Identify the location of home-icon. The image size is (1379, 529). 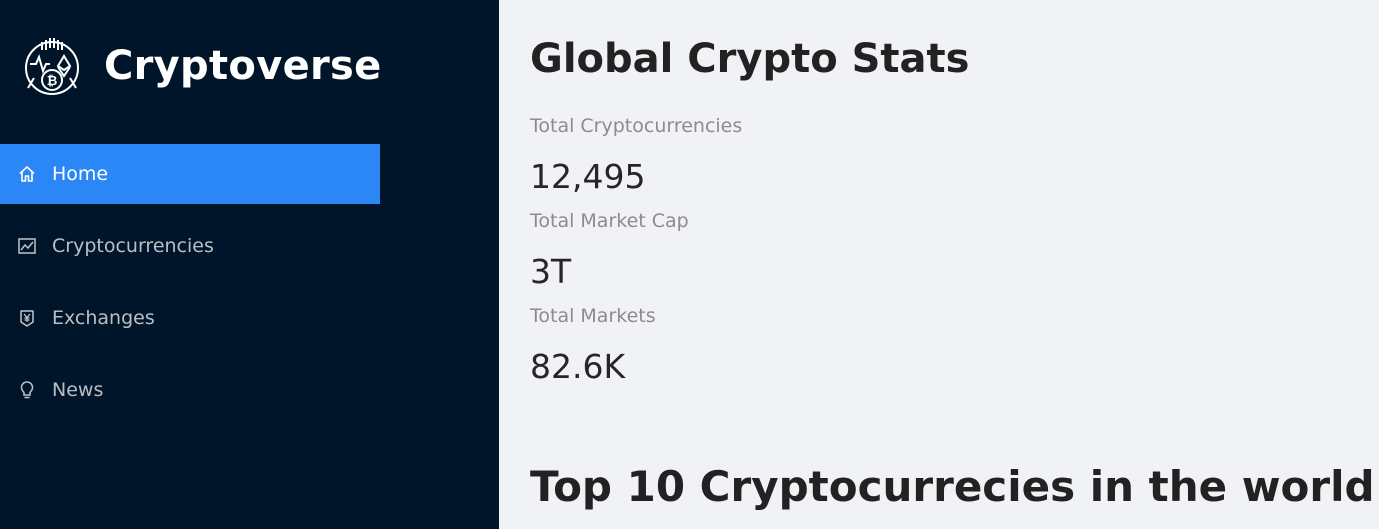
(27, 174).